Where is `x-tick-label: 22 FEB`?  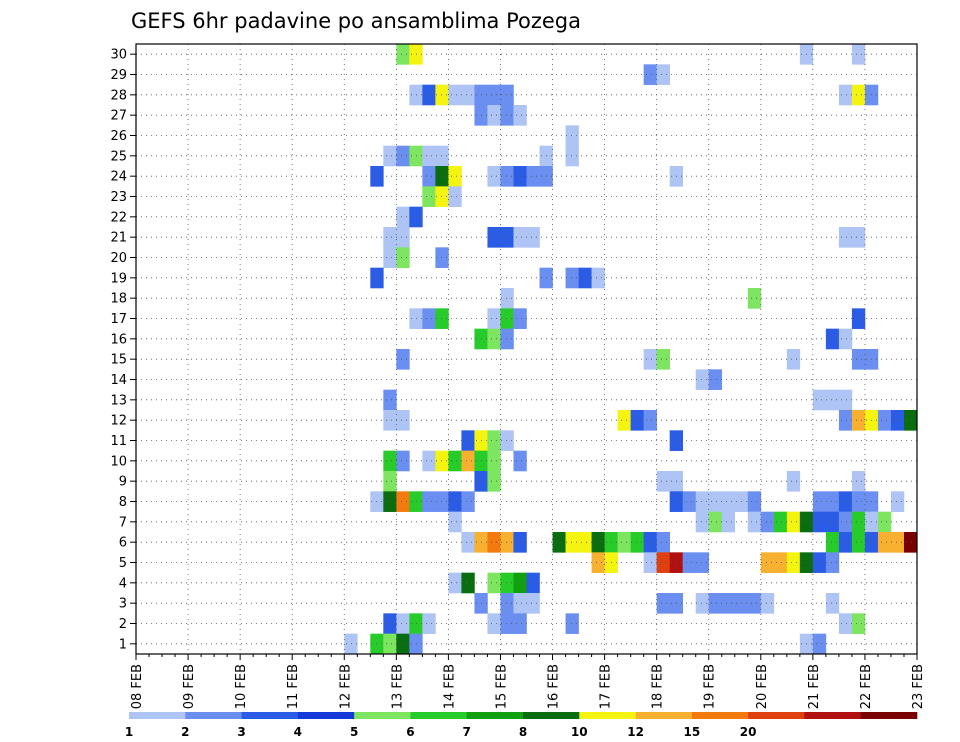 x-tick-label: 22 FEB is located at coordinates (866, 686).